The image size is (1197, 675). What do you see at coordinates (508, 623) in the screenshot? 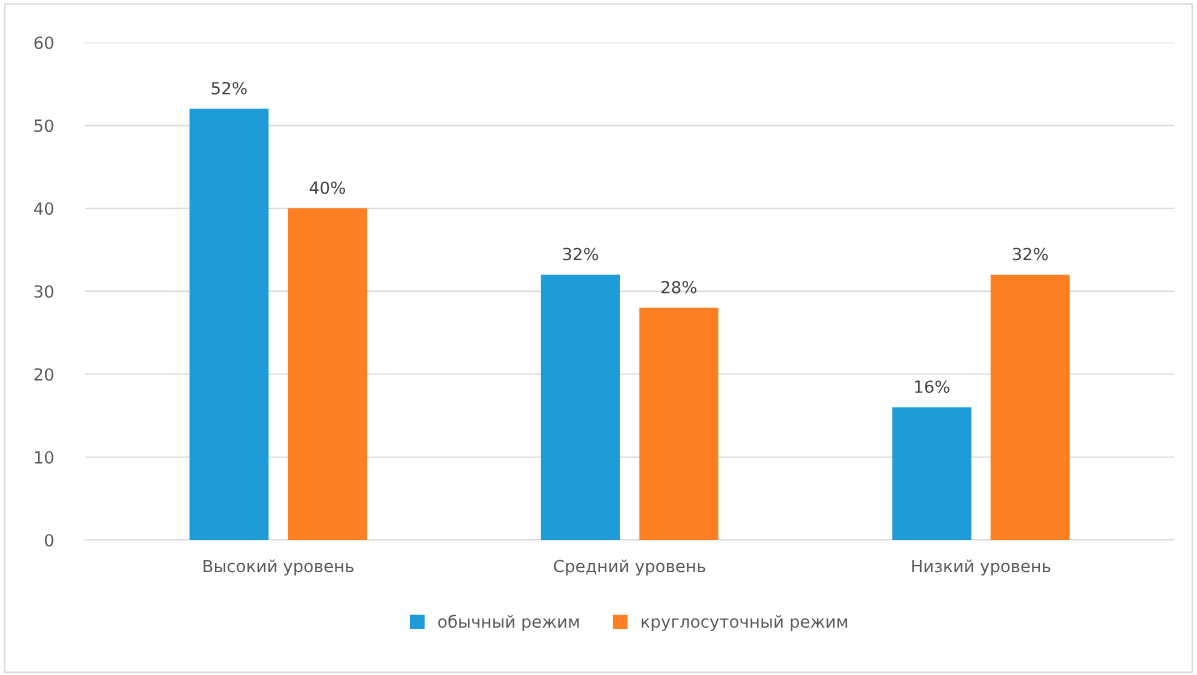
I see `legend-label: обычный режим` at bounding box center [508, 623].